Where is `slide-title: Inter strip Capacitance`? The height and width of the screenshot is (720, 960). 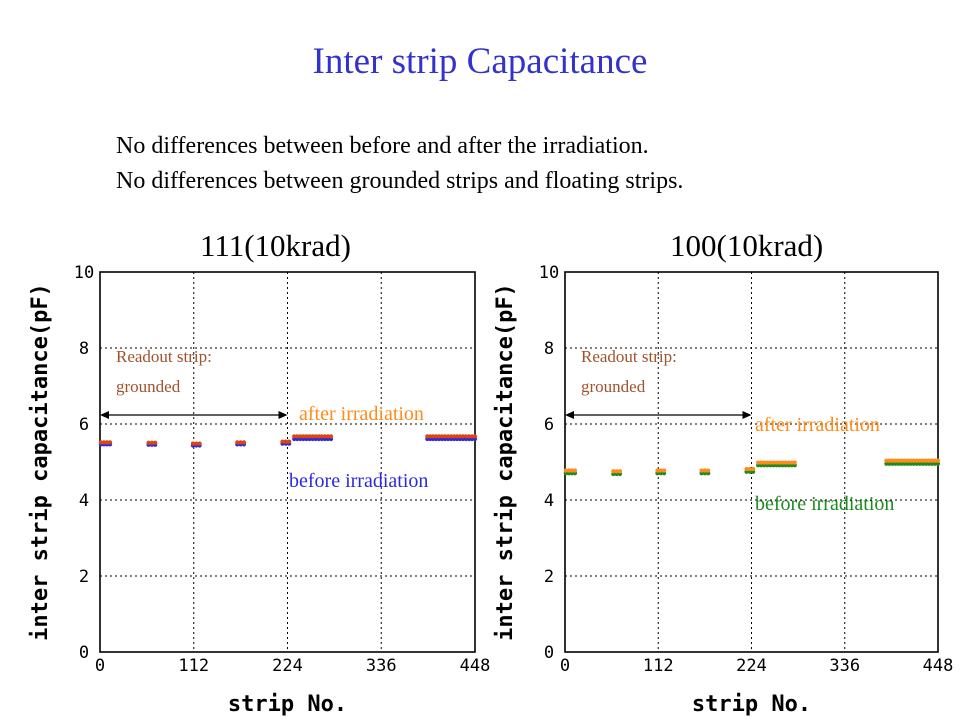
slide-title: Inter strip Capacitance is located at coordinates (480, 61).